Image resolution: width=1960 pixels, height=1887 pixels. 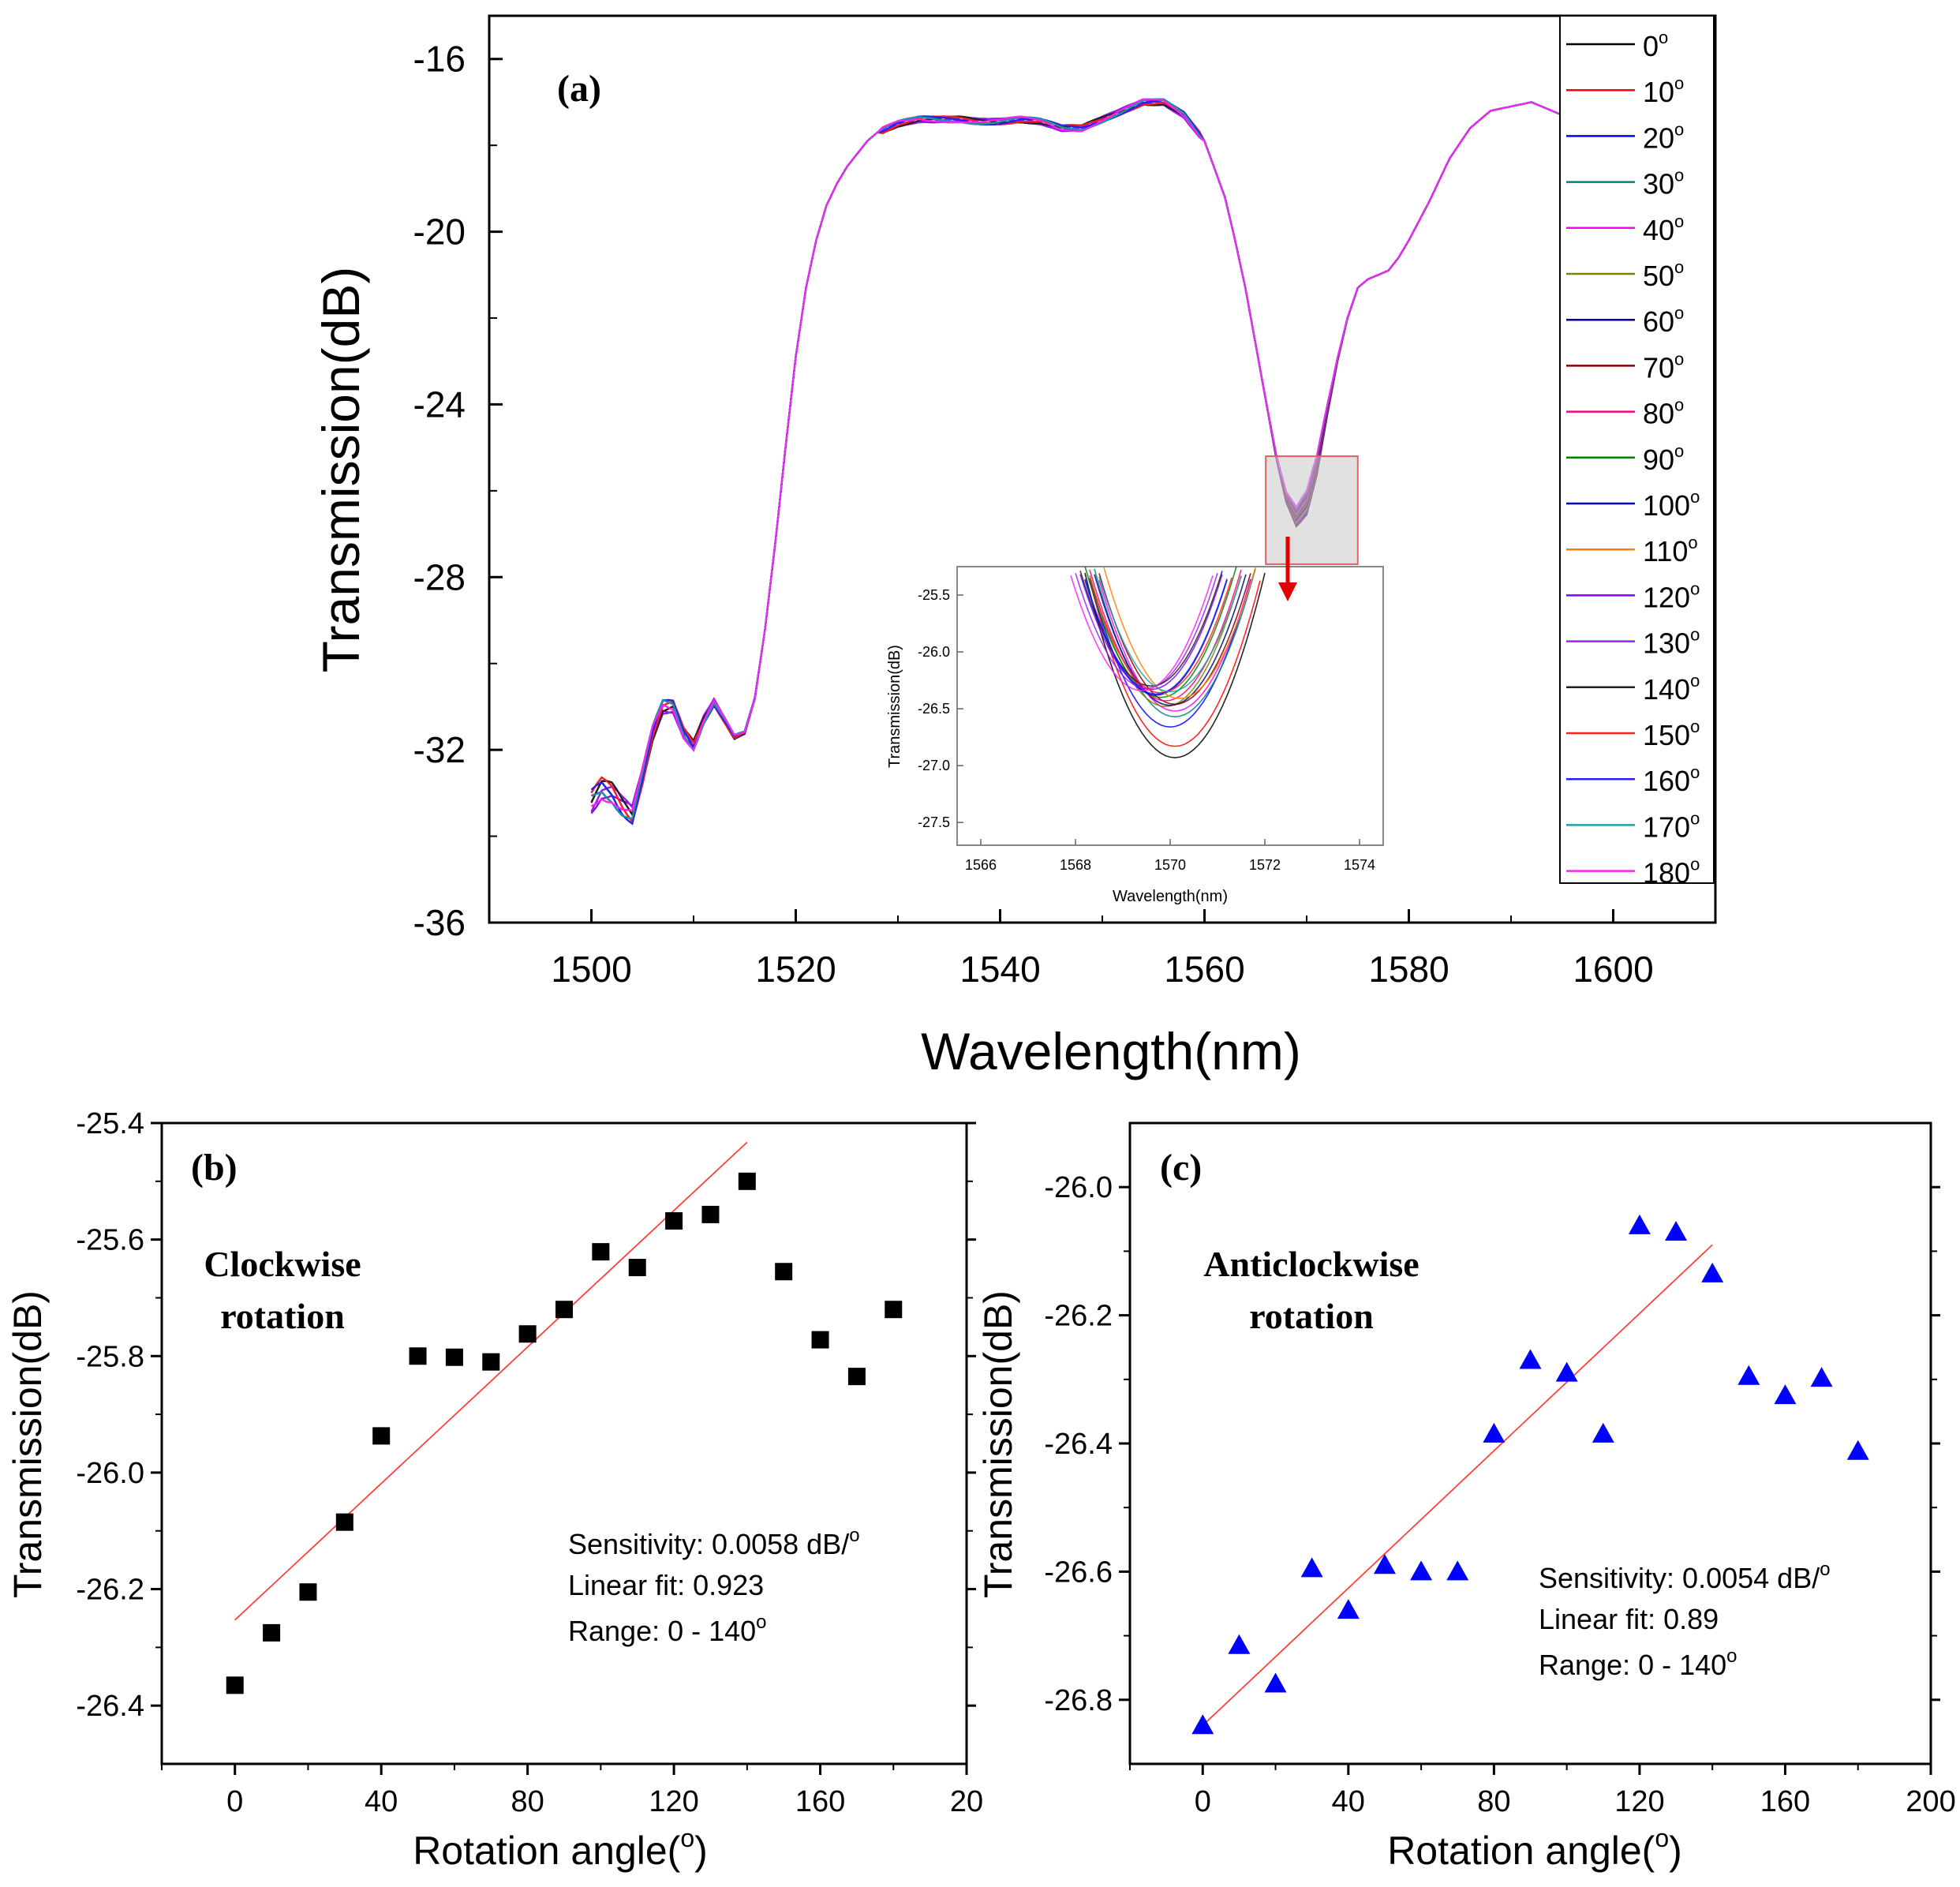 I want to click on y-tick-label: -26.8, so click(x=1078, y=1700).